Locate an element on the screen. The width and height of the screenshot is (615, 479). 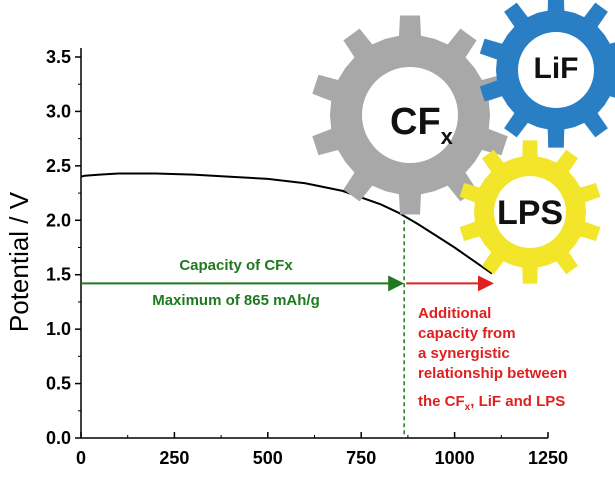
y-tick-label: 1.0 is located at coordinates (58, 329).